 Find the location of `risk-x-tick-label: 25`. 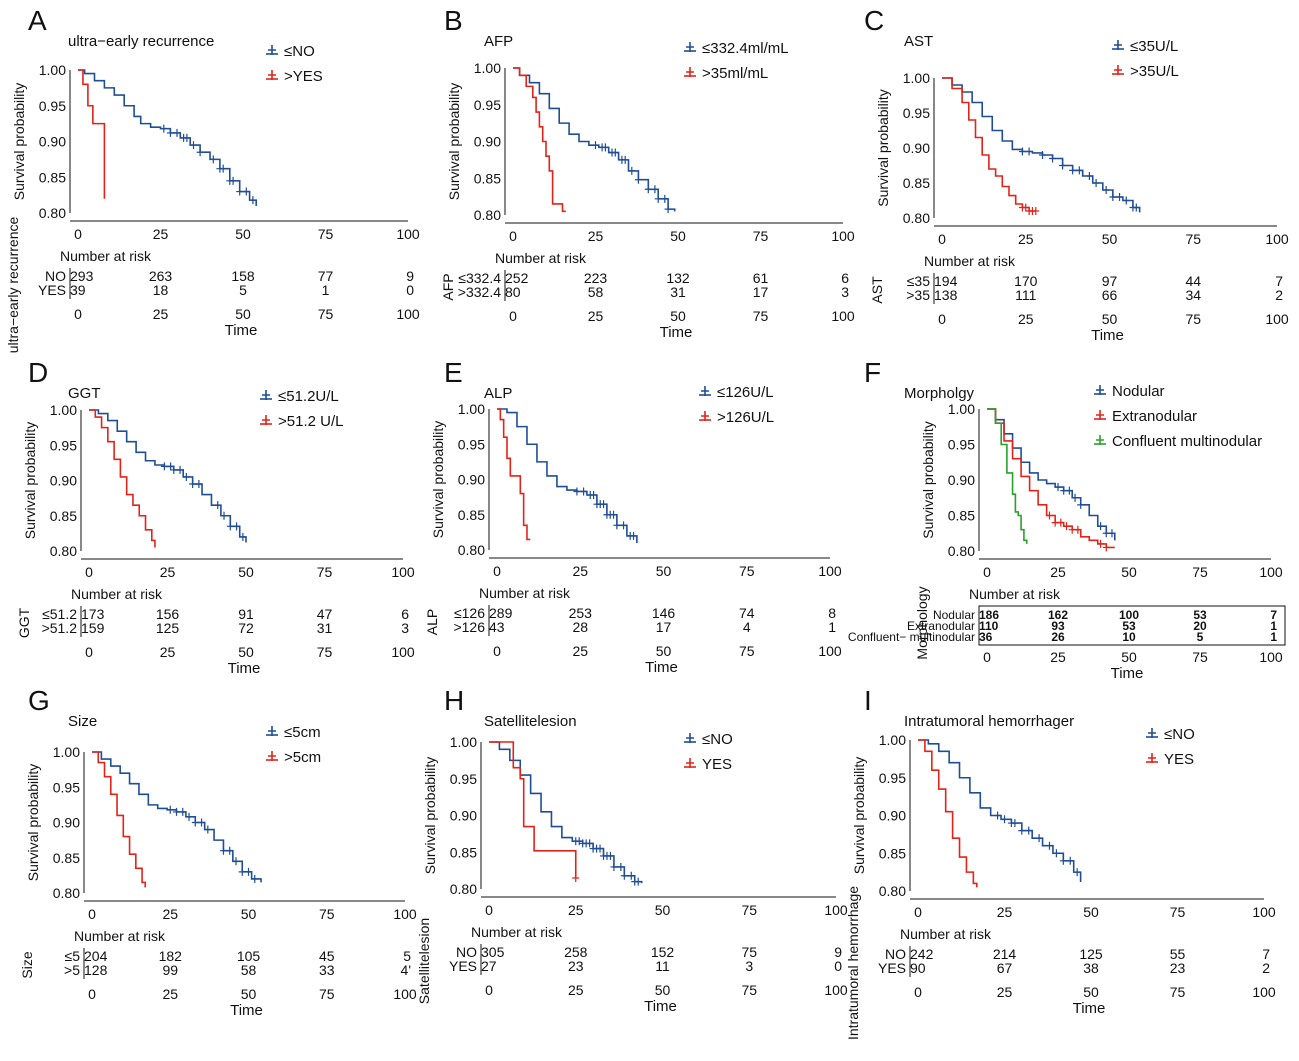

risk-x-tick-label: 25 is located at coordinates (1058, 657).